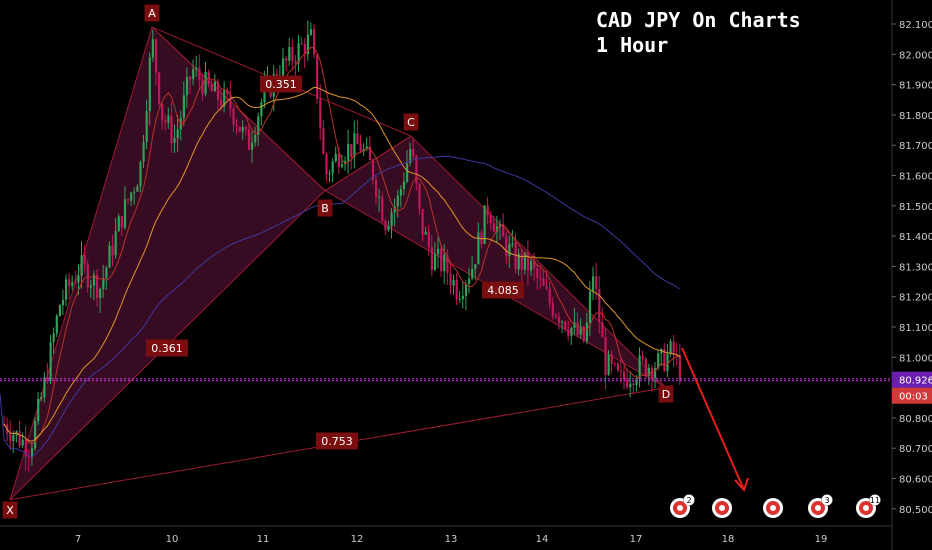  I want to click on last-price-value: 80.926, so click(915, 381).